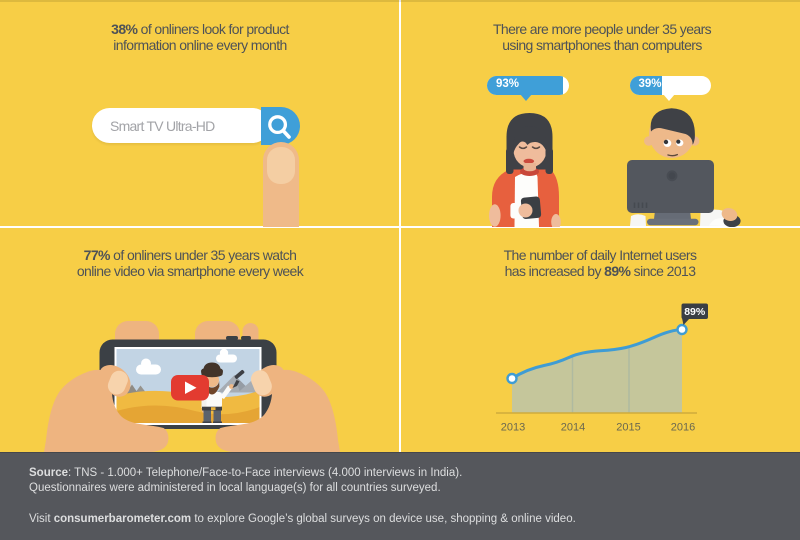 The image size is (800, 540). Describe the element at coordinates (573, 428) in the screenshot. I see `svg-text: 2014` at that location.